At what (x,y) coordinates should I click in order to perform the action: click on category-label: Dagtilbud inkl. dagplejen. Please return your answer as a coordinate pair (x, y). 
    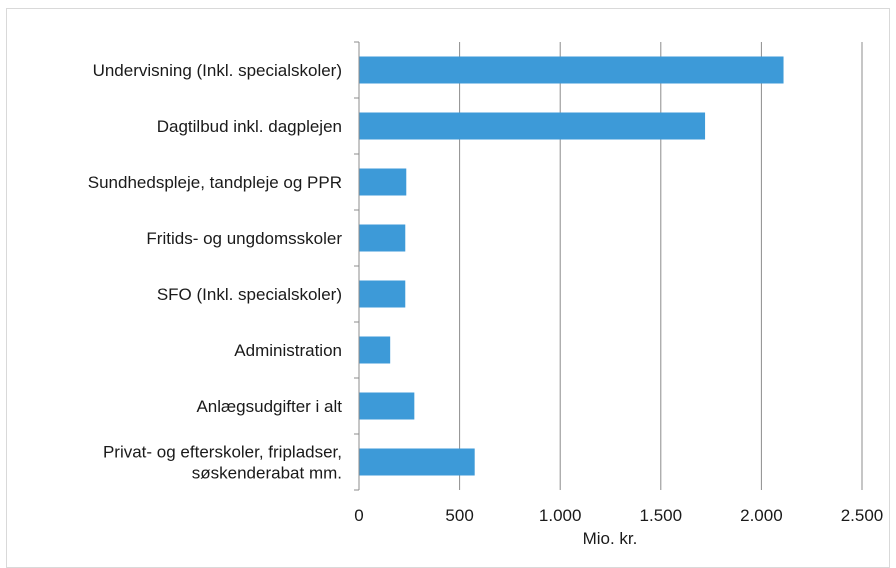
    Looking at the image, I should click on (249, 126).